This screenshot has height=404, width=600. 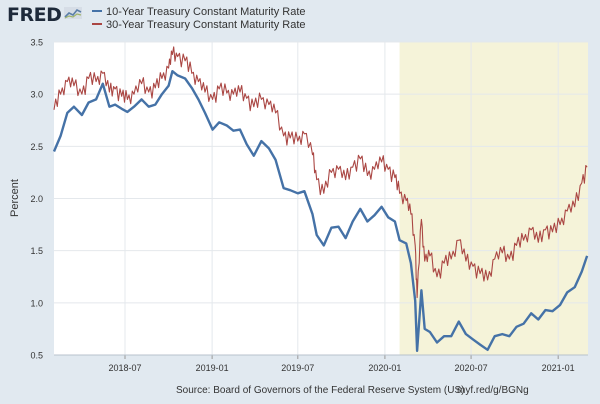 I want to click on x-tick-label-3: 2020-01, so click(x=384, y=368).